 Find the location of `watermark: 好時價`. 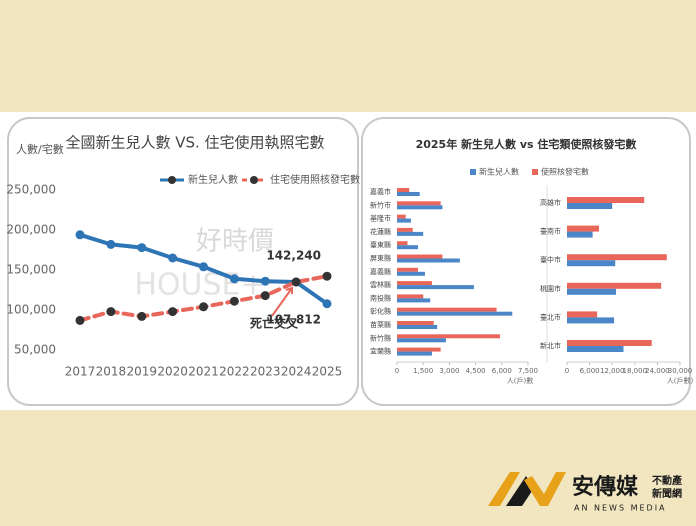

watermark: 好時價 is located at coordinates (235, 242).